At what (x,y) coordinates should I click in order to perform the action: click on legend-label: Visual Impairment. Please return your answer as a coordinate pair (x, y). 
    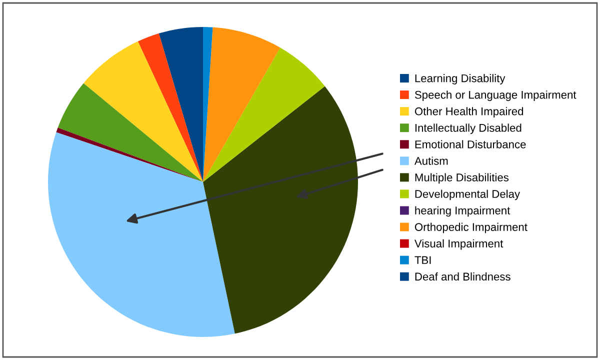
    Looking at the image, I should click on (459, 244).